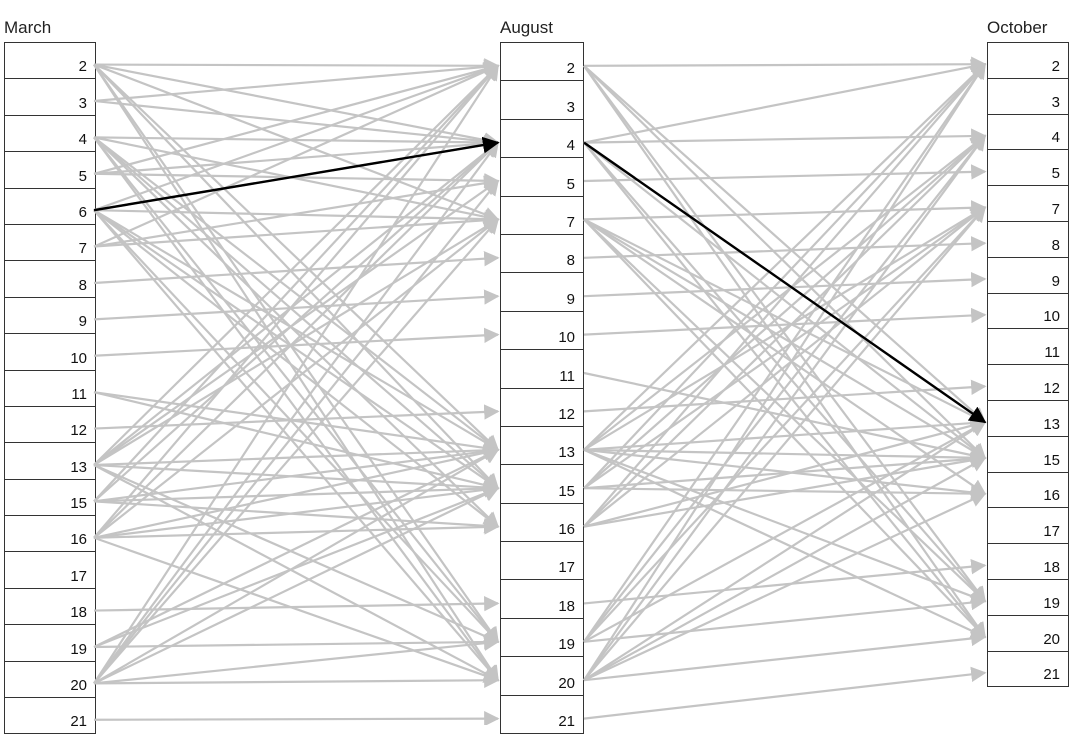  Describe the element at coordinates (542, 484) in the screenshot. I see `august-cell-15: 15` at that location.